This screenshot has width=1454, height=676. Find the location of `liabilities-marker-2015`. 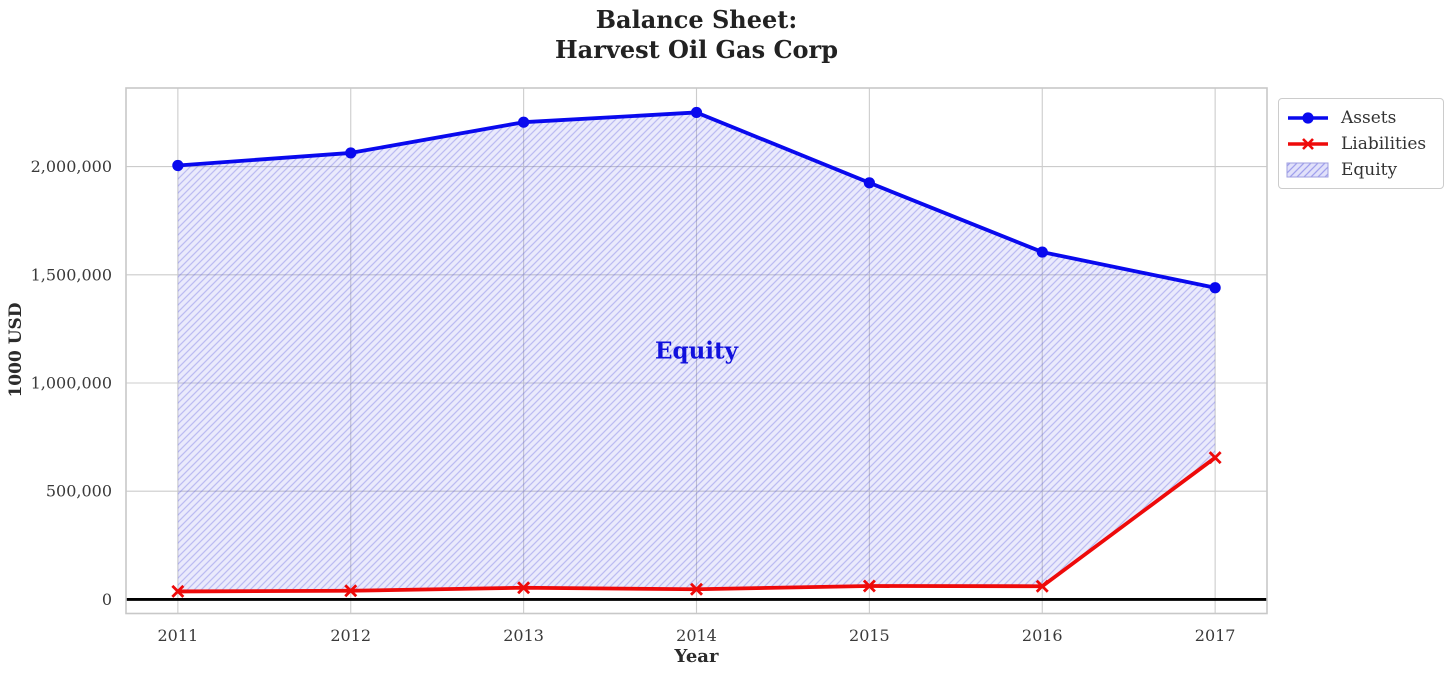

liabilities-marker-2015 is located at coordinates (869, 586).